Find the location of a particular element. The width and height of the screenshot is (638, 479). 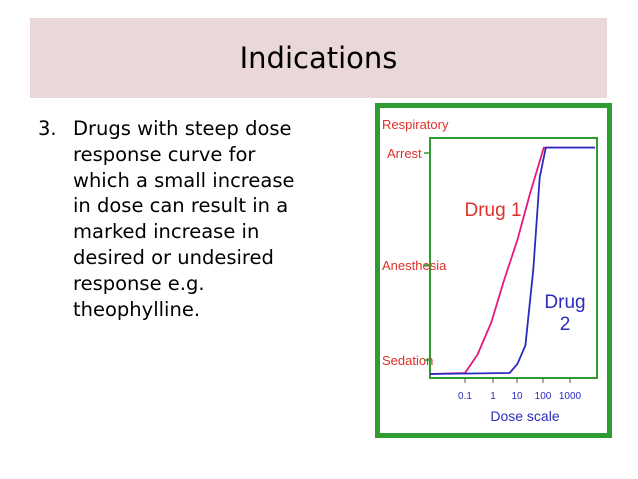

y-label-respiratory: Respiratory is located at coordinates (415, 124).